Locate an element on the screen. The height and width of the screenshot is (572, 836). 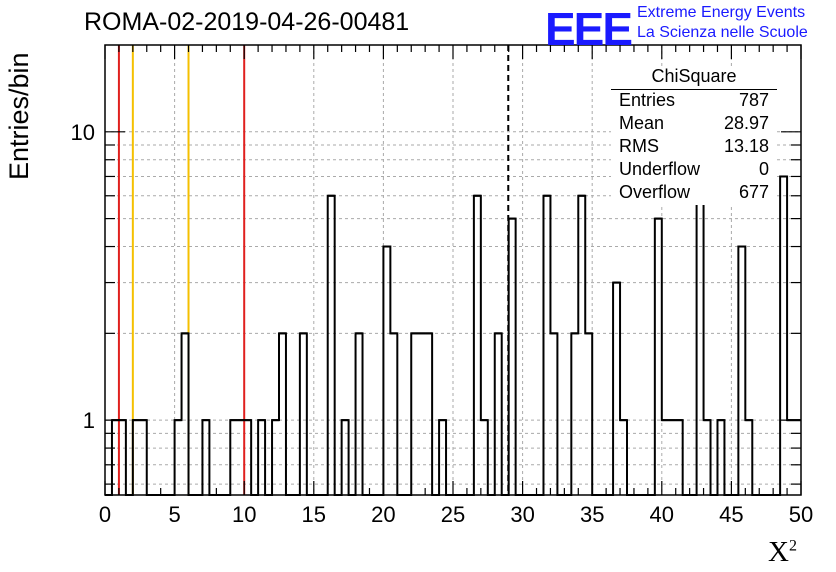
logo-tagline-1: Extreme Energy Events is located at coordinates (721, 12).